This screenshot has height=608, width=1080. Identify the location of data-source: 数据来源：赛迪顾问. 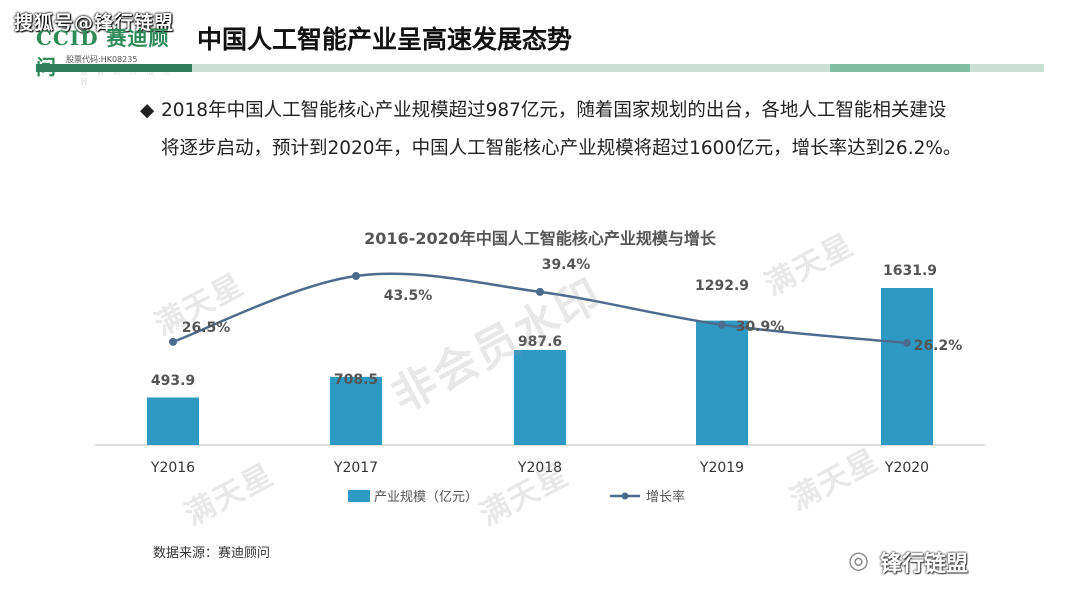
(212, 553).